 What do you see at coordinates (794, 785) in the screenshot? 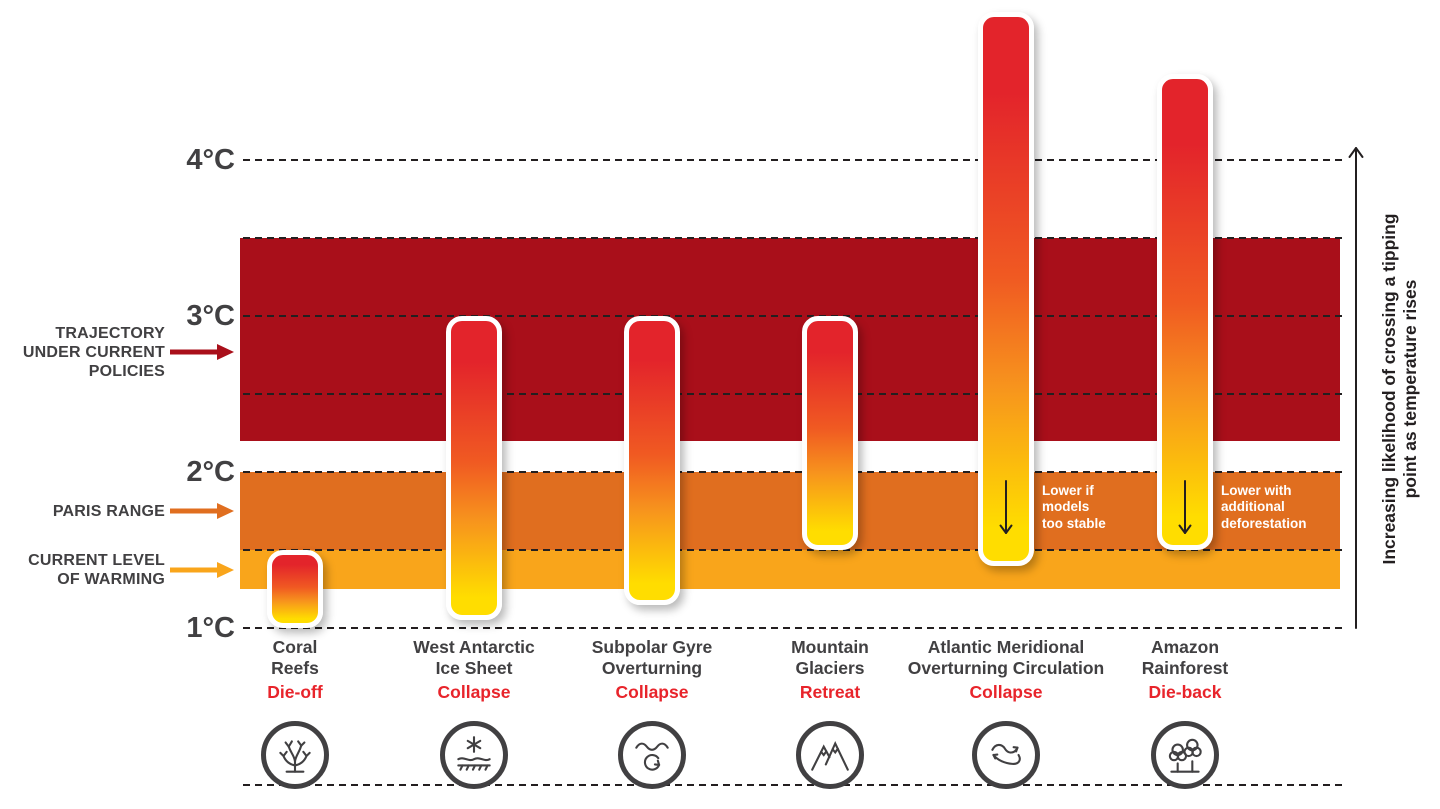
I see `icon-row-baseline` at bounding box center [794, 785].